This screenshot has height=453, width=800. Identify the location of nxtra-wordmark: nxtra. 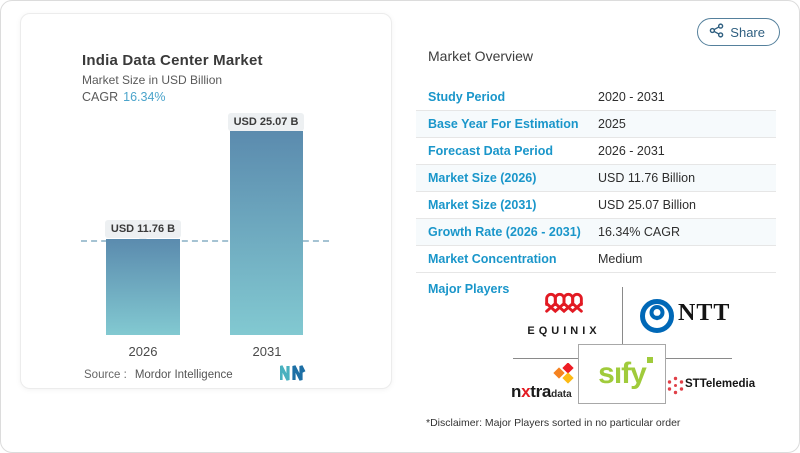
(531, 391).